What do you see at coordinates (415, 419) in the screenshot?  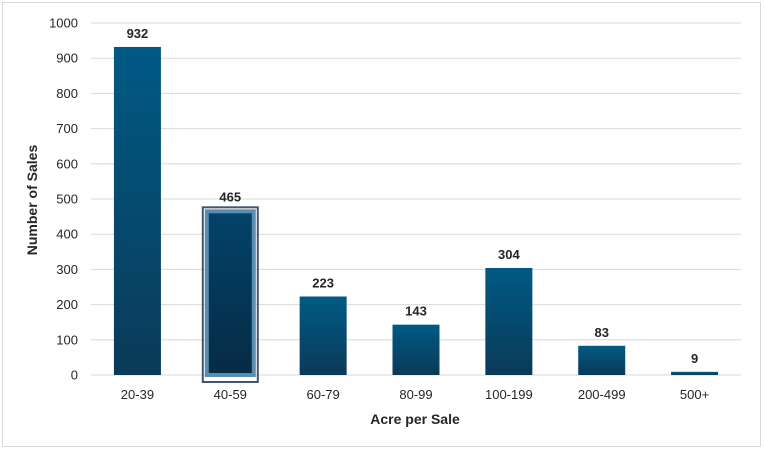 I see `x-axis-title: Acre per Sale` at bounding box center [415, 419].